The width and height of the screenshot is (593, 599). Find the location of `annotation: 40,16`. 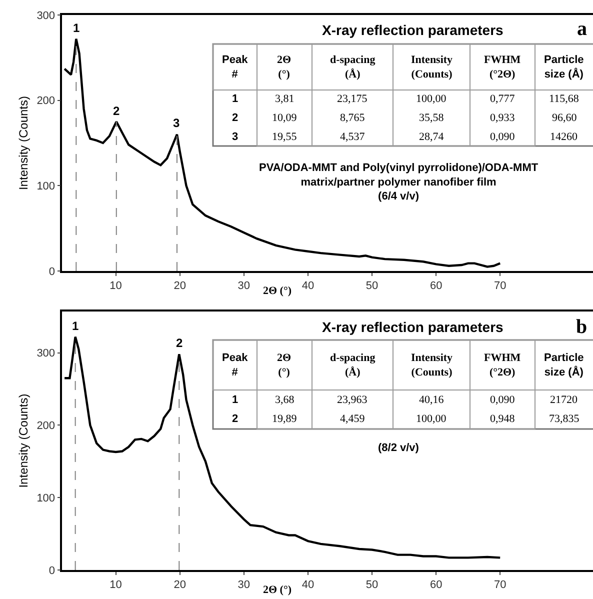

annotation: 40,16 is located at coordinates (431, 400).